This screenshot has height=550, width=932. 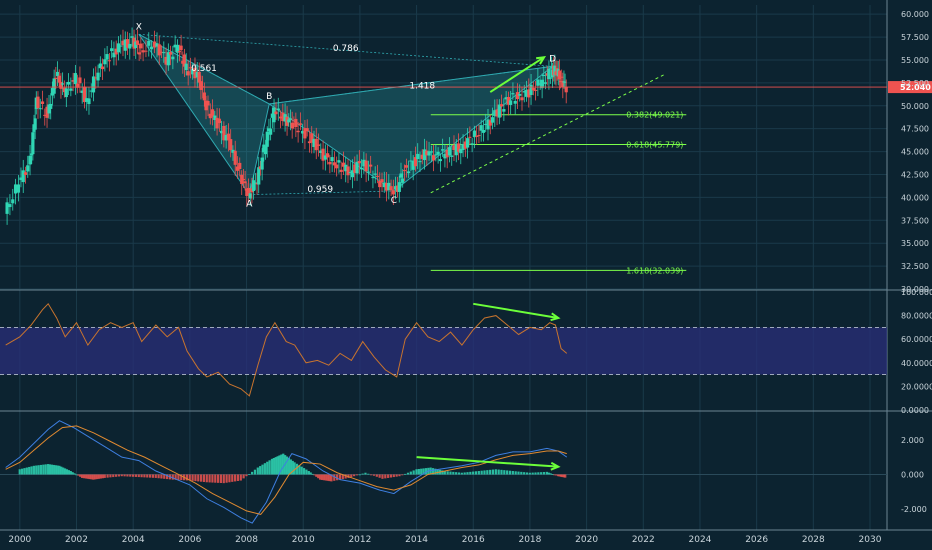 I want to click on signal-line, so click(x=286, y=470).